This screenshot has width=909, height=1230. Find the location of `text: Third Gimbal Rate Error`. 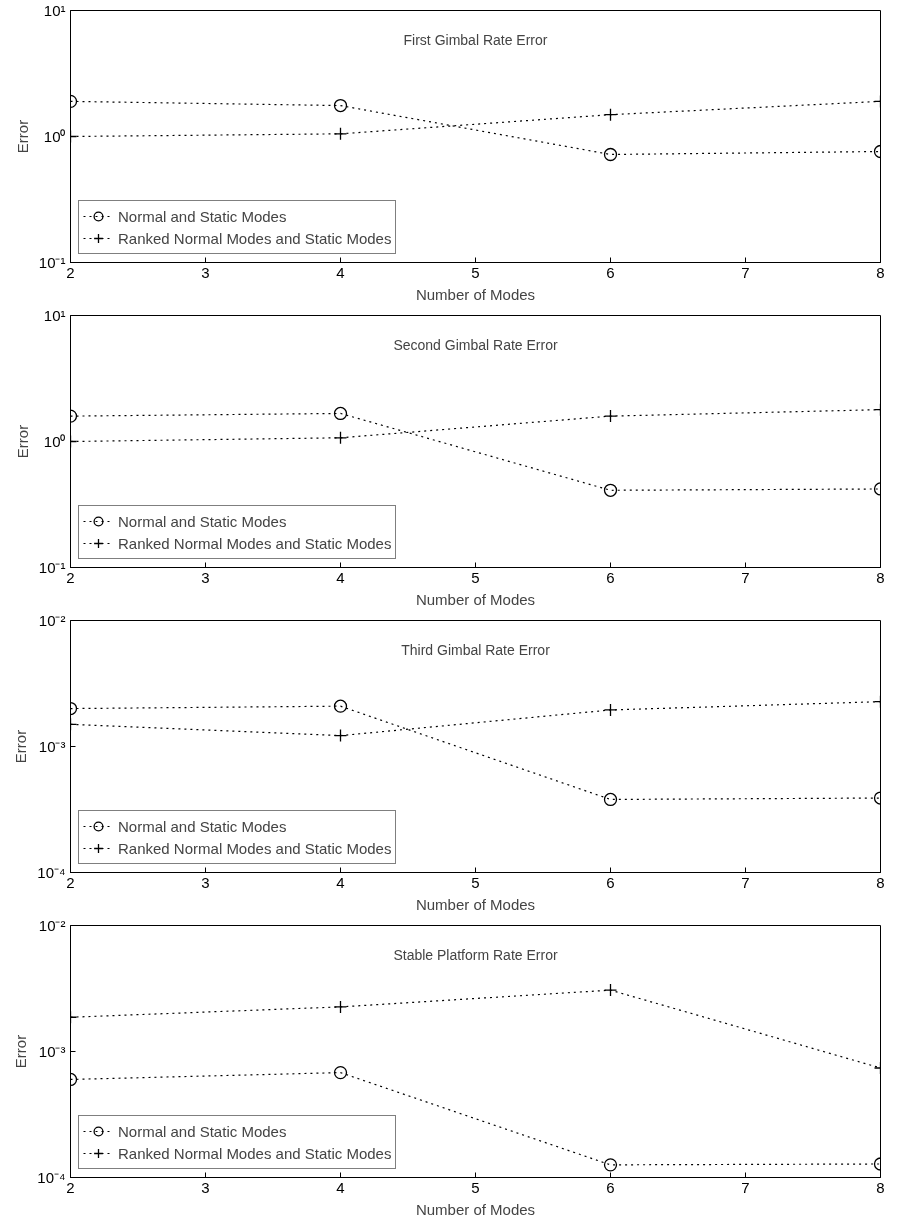

text: Third Gimbal Rate Error is located at coordinates (476, 649).